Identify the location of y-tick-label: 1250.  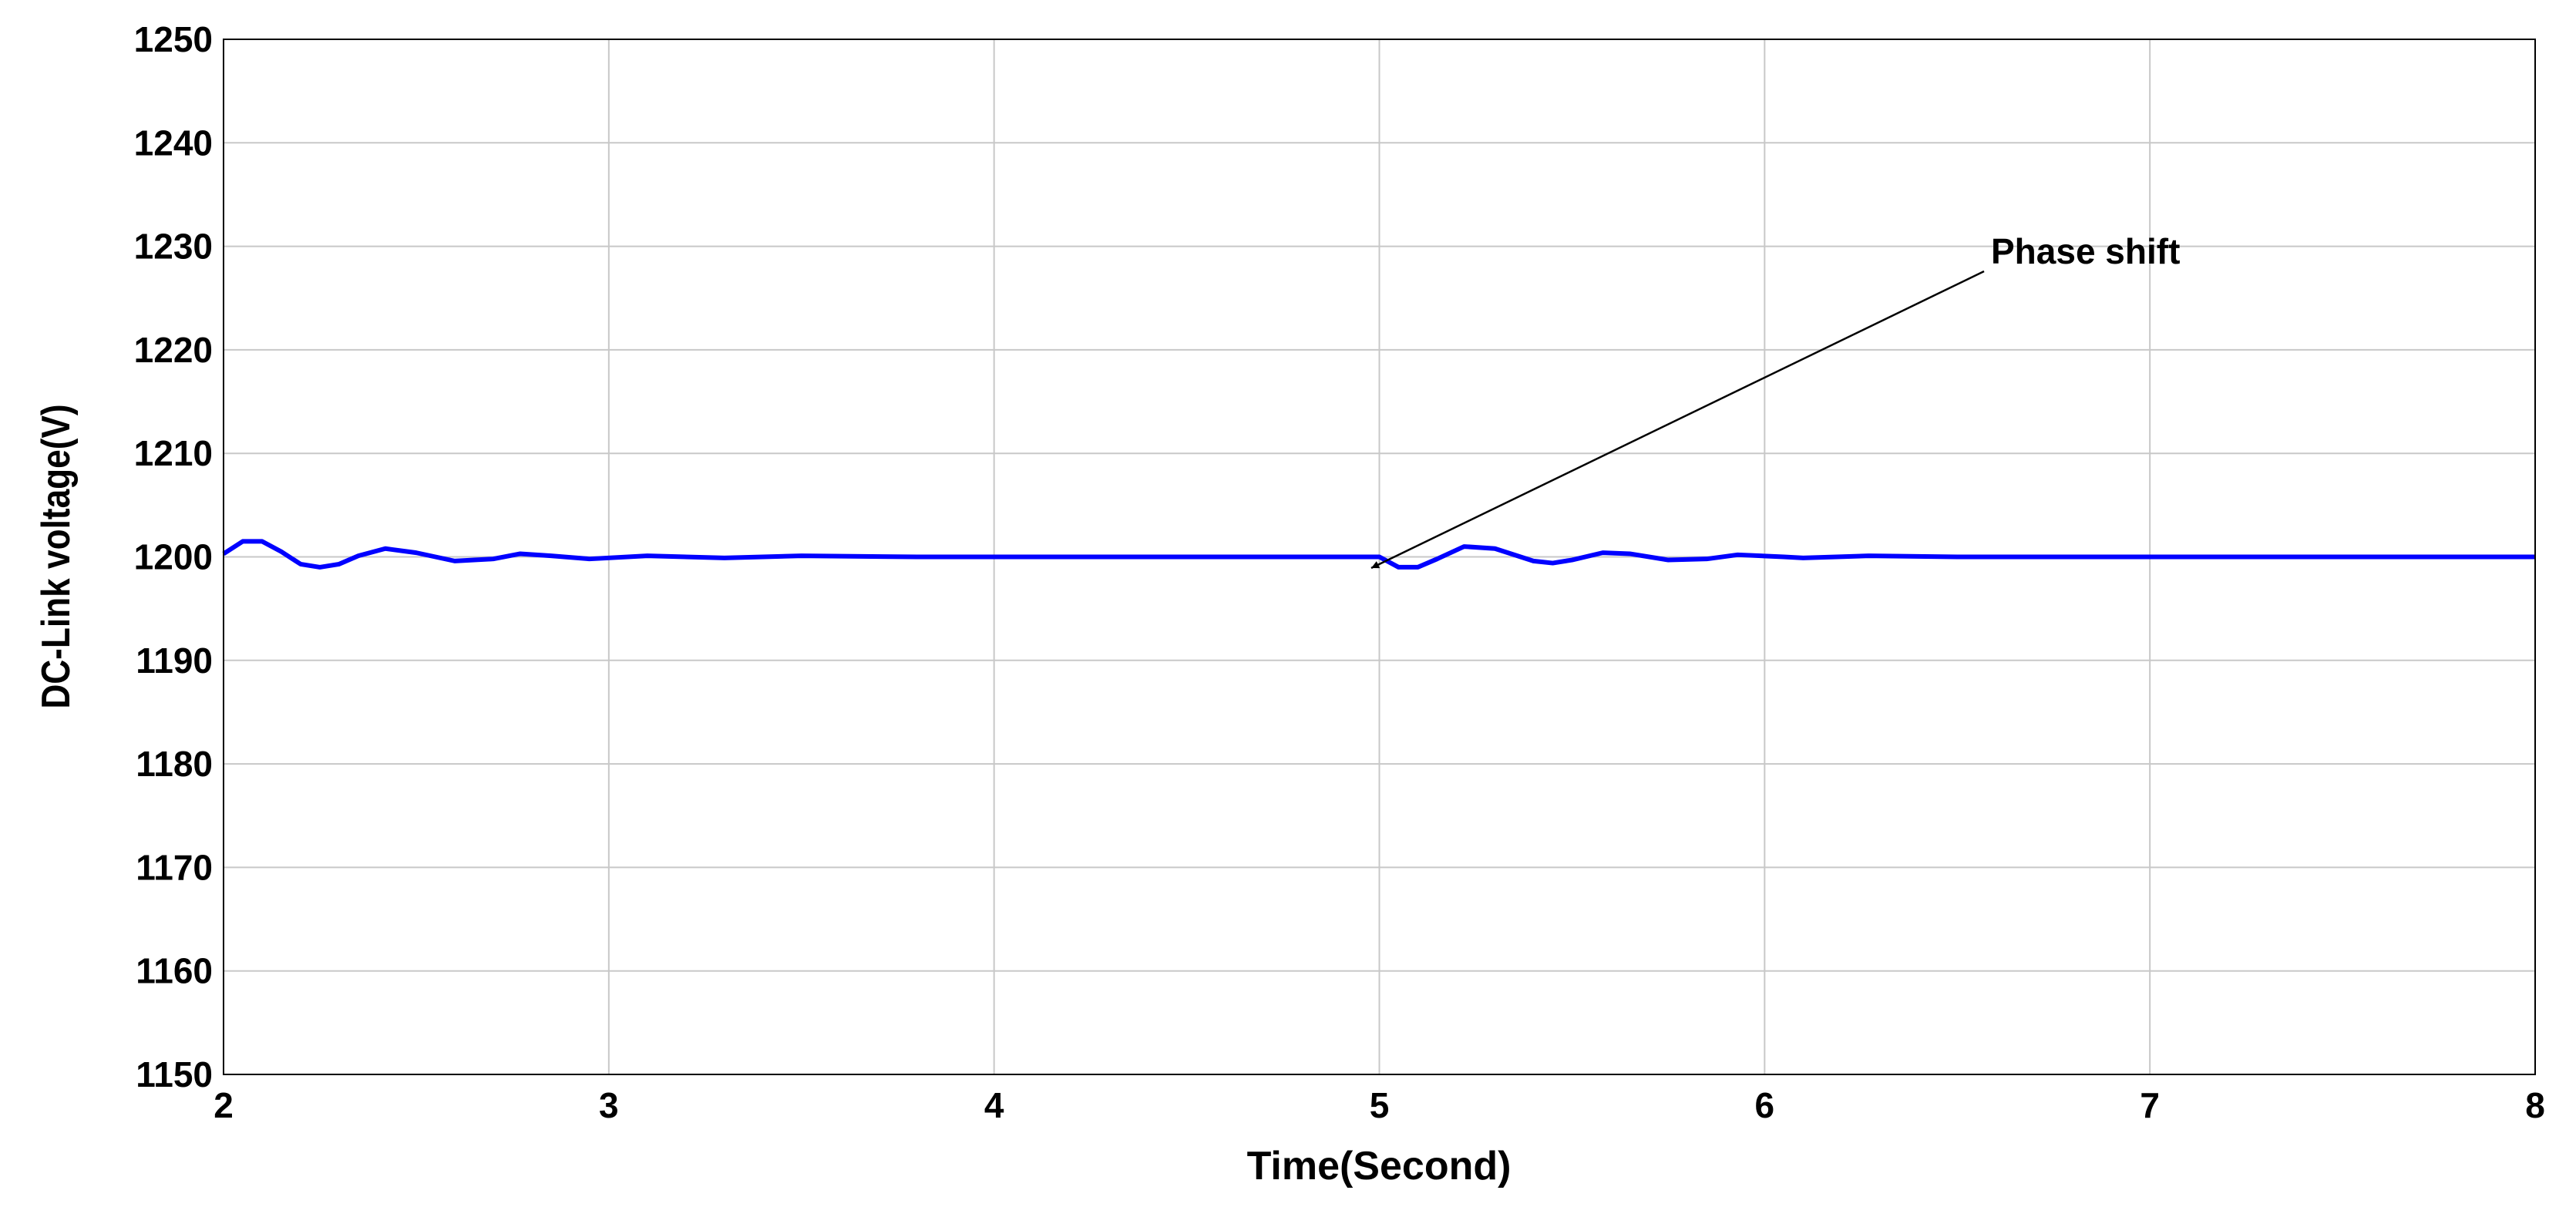
(173, 39).